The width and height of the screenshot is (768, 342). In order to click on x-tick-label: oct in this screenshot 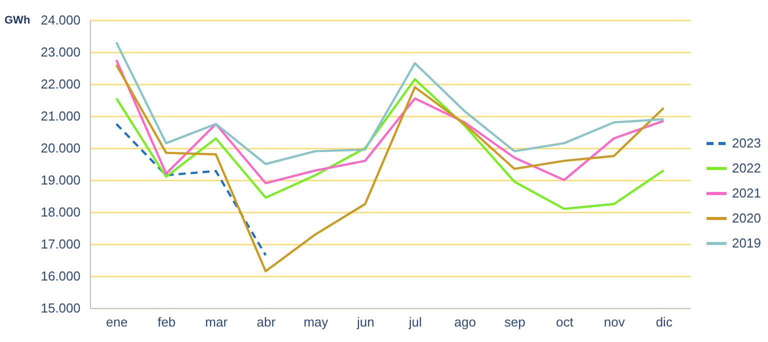, I will do `click(565, 322)`.